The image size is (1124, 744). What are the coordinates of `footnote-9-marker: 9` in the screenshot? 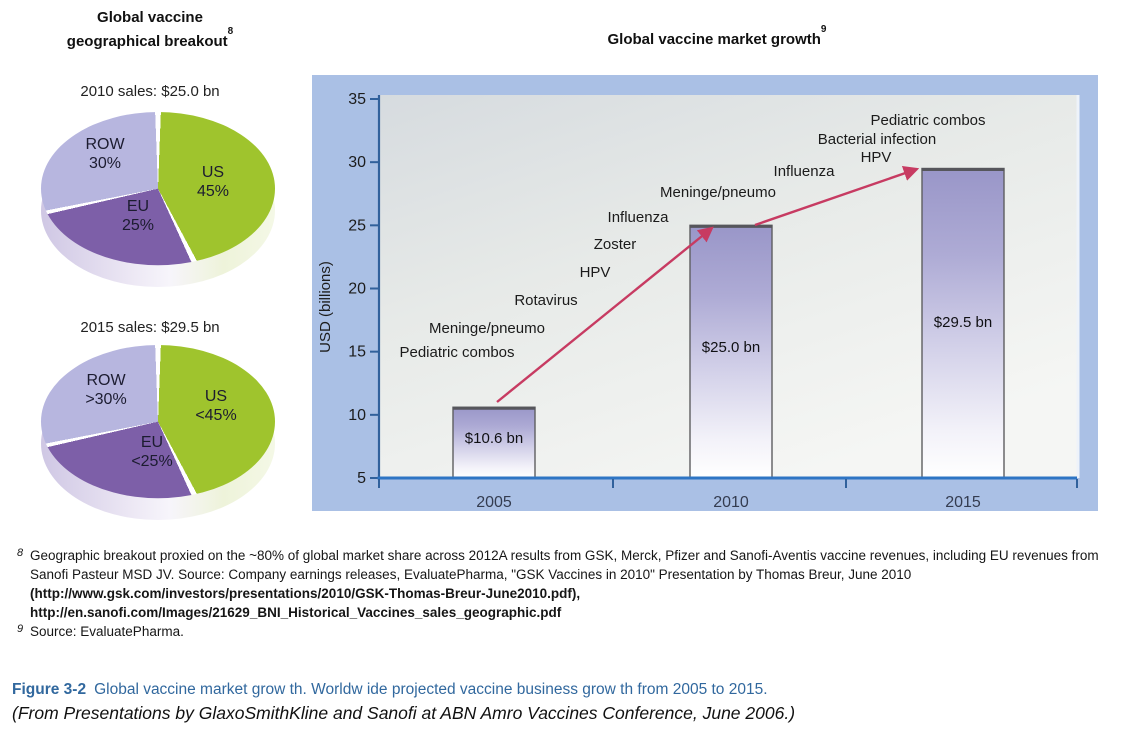 It's located at (20, 629).